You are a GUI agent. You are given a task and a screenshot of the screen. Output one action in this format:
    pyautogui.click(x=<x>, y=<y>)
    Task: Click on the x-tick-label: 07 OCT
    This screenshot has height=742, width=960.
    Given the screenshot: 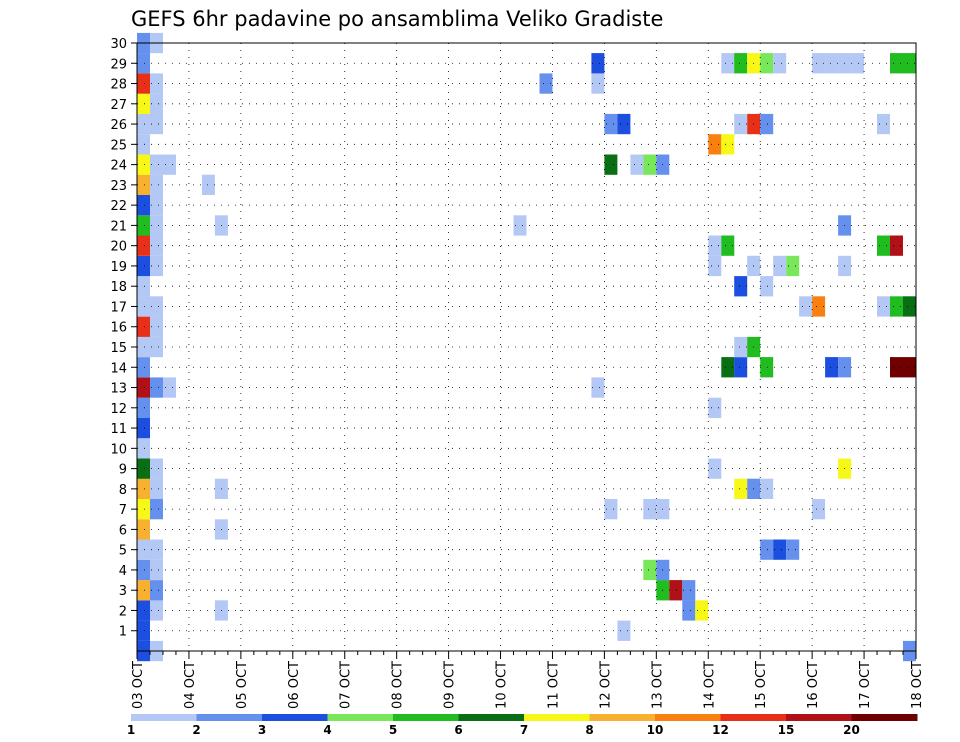 What is the action you would take?
    pyautogui.click(x=346, y=685)
    